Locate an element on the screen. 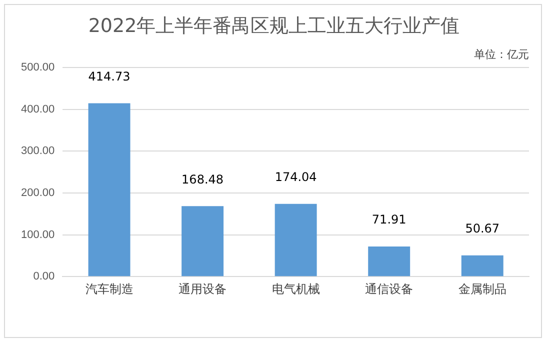 The image size is (548, 344). y-tick-label: 0.00 is located at coordinates (44, 276).